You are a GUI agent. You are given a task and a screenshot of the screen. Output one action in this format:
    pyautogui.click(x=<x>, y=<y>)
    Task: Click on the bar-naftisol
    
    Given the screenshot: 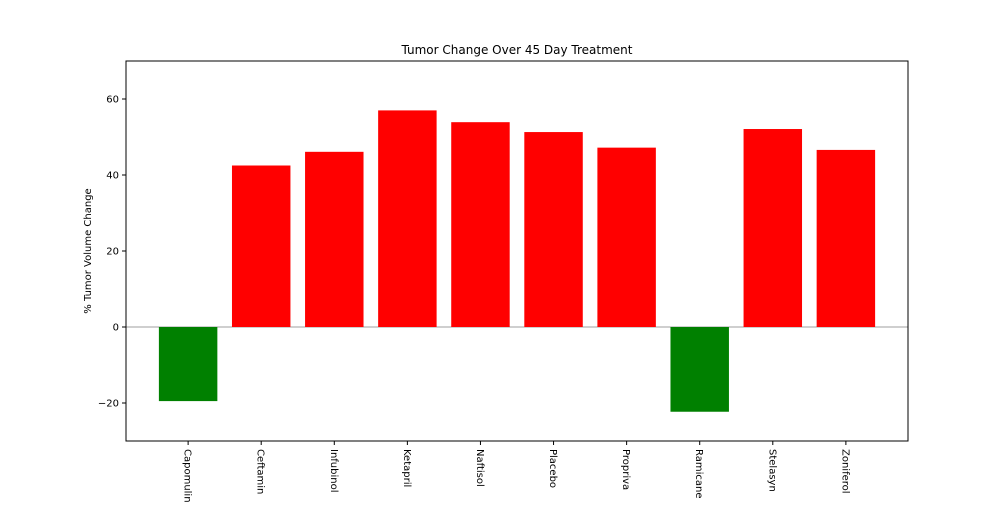 What is the action you would take?
    pyautogui.click(x=480, y=225)
    